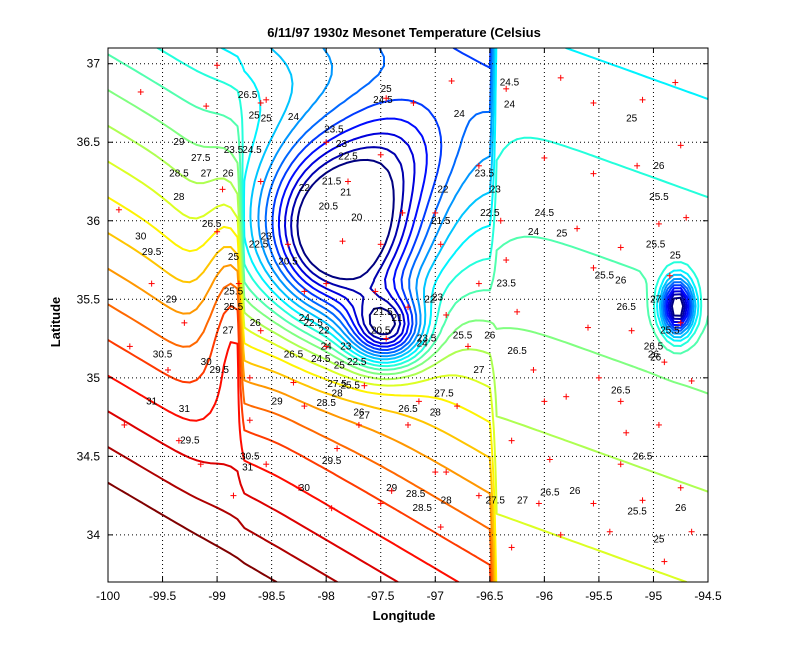  Describe the element at coordinates (94, 378) in the screenshot. I see `y-tick-label: 35` at that location.